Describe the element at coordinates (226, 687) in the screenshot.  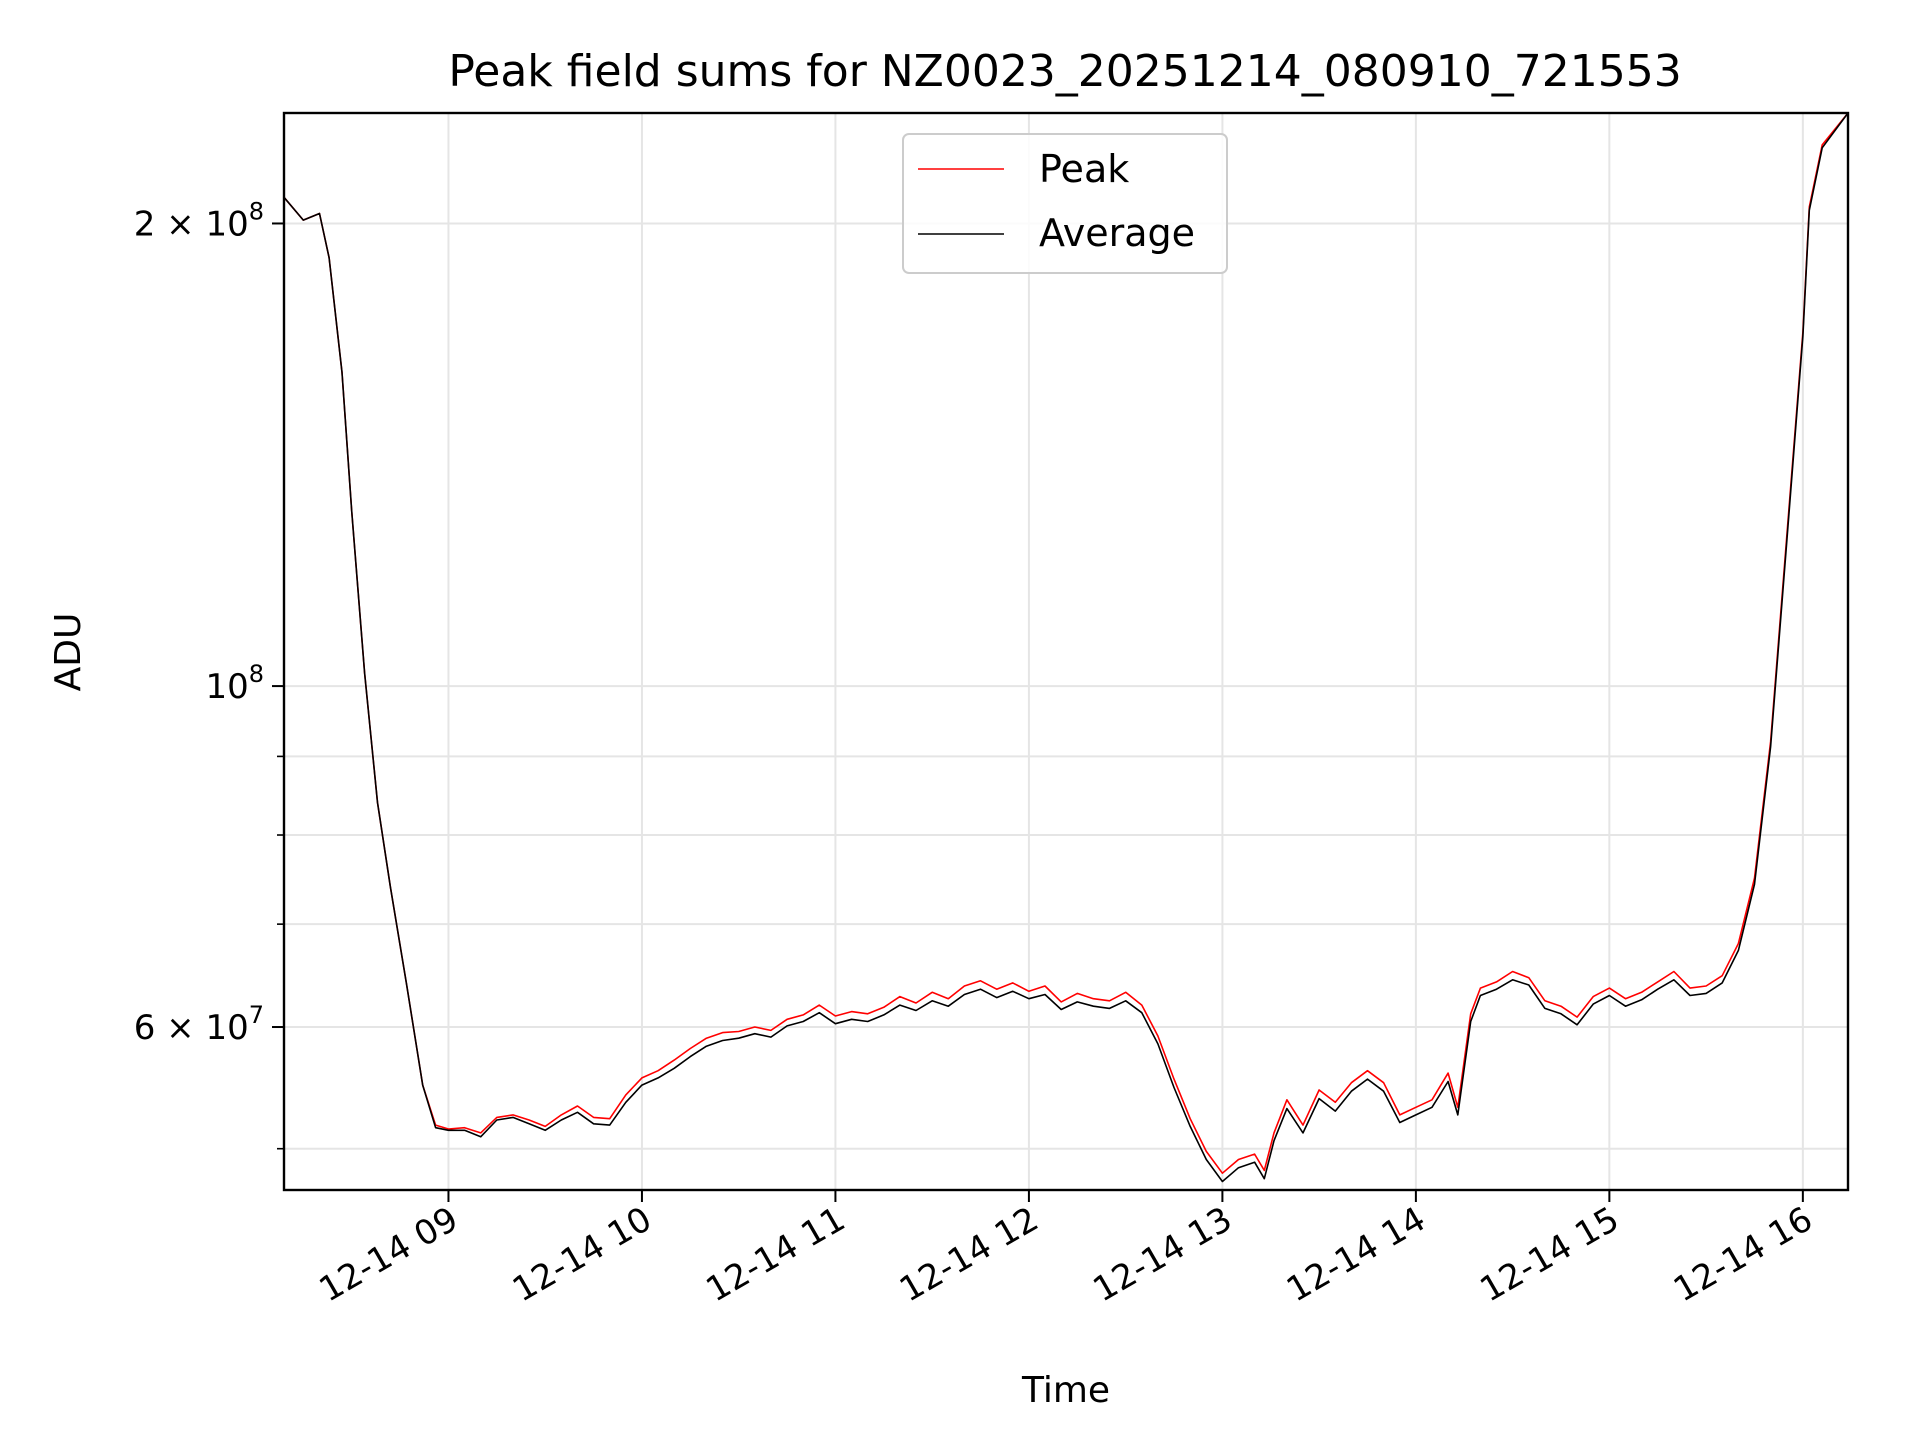
I see `y-tick-label-base: 10` at that location.